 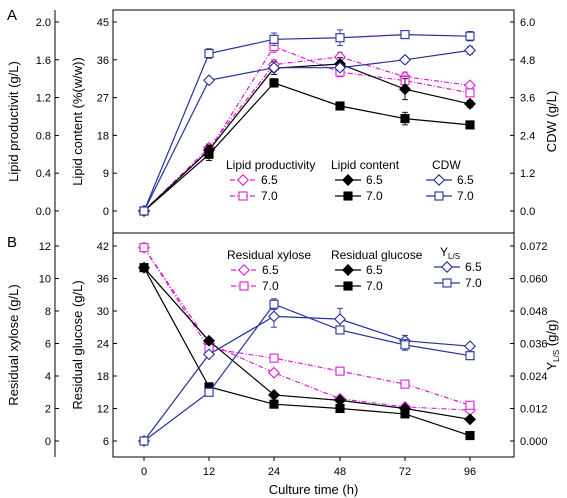 I want to click on left-outer-axis-tick-label: 0, so click(x=48, y=442).